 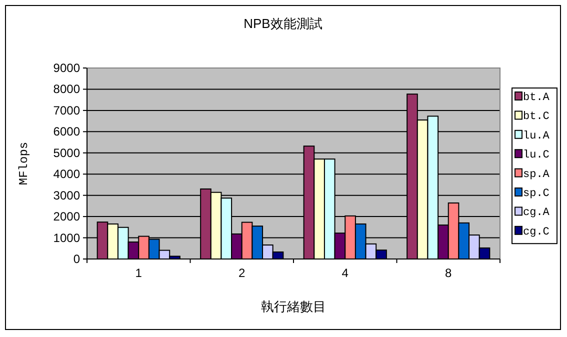 What do you see at coordinates (536, 98) in the screenshot?
I see `legend-label: bt.A` at bounding box center [536, 98].